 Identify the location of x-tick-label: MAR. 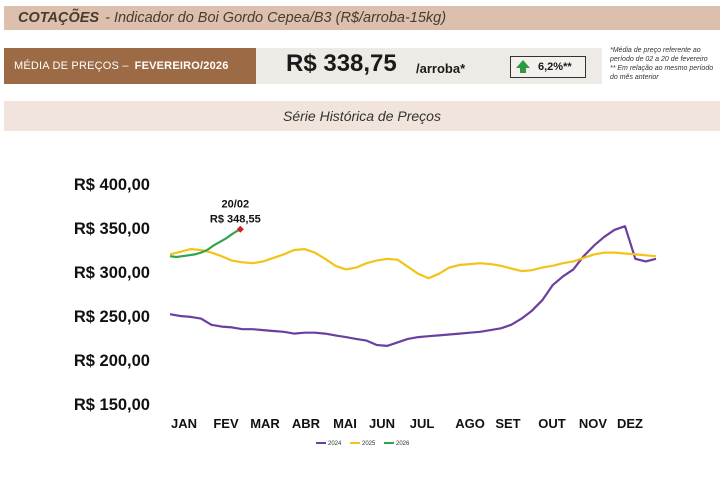
(265, 423).